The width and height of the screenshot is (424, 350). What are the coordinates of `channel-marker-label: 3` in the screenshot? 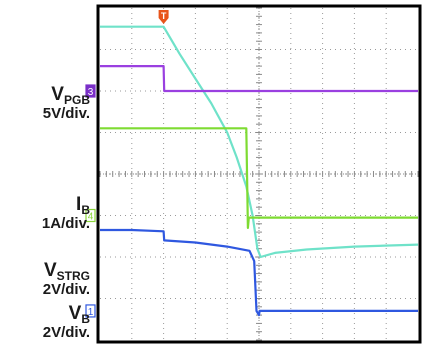 It's located at (91, 92).